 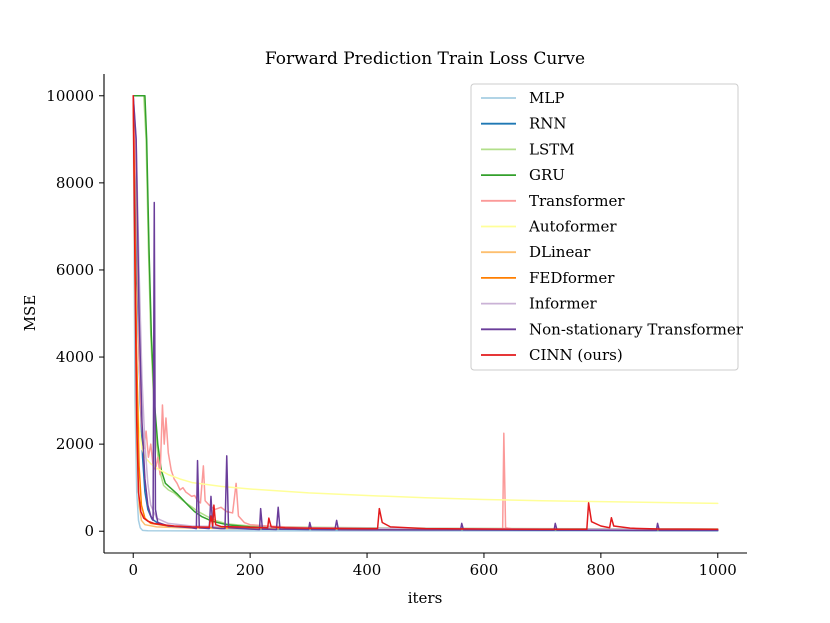 I want to click on y-ticks: 0 2000 4000 6000 8000 10000, so click(x=75, y=313).